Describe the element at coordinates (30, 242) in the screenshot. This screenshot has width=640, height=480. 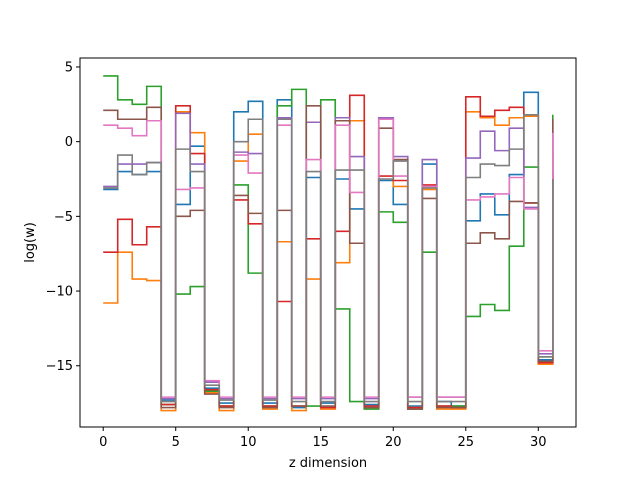
I see `y-axis-label: log(w)` at that location.